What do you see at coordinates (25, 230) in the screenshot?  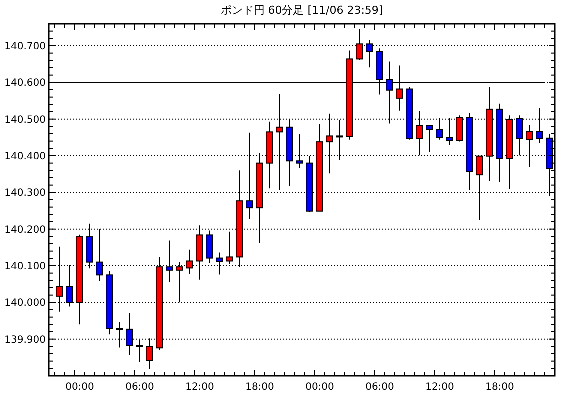 I see `y-tick-label: 140.200` at bounding box center [25, 230].